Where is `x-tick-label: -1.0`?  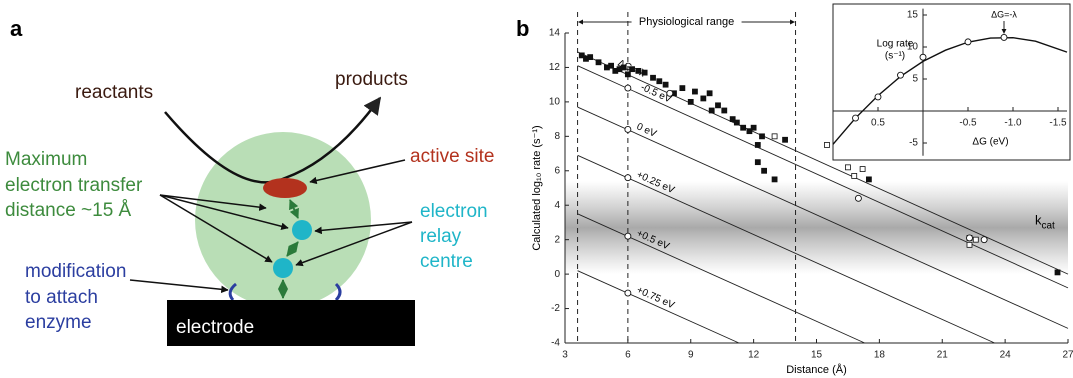 x-tick-label: -1.0 is located at coordinates (1013, 123).